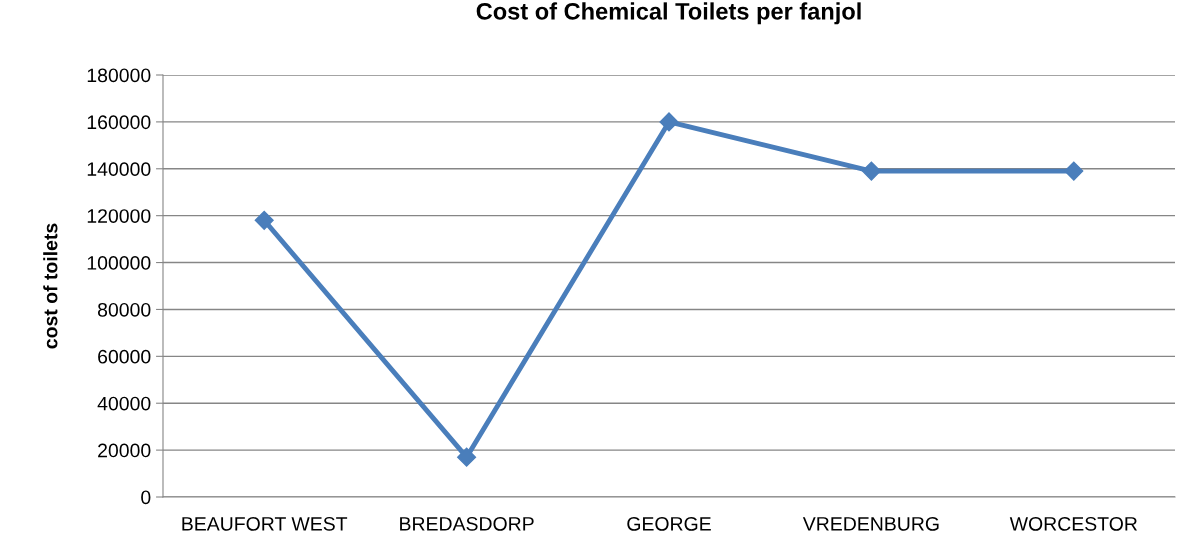 Image resolution: width=1180 pixels, height=553 pixels. I want to click on y-axis-title: cost of toilets, so click(50, 286).